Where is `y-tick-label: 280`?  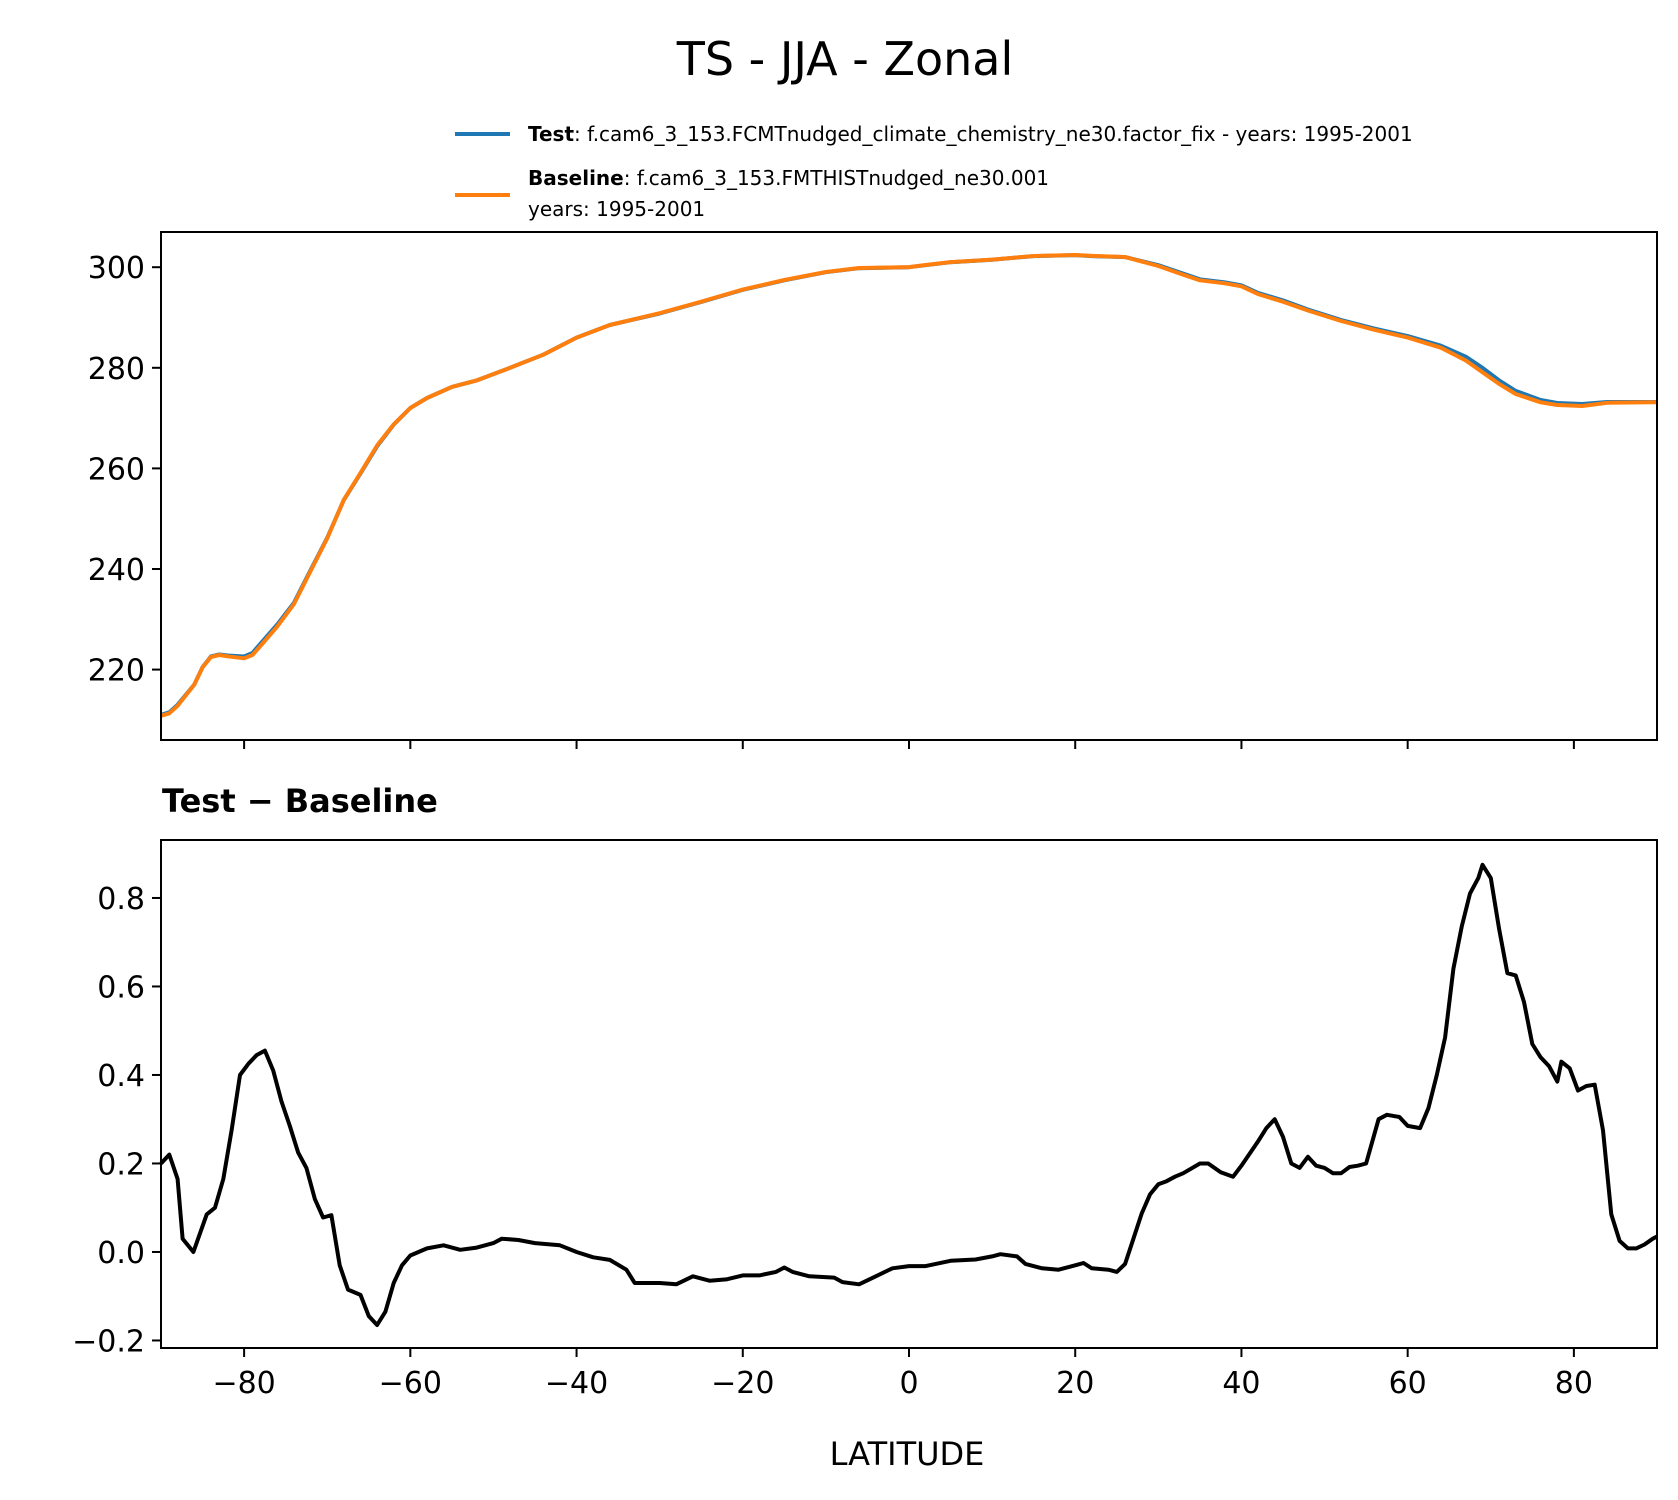 y-tick-label: 280 is located at coordinates (116, 369).